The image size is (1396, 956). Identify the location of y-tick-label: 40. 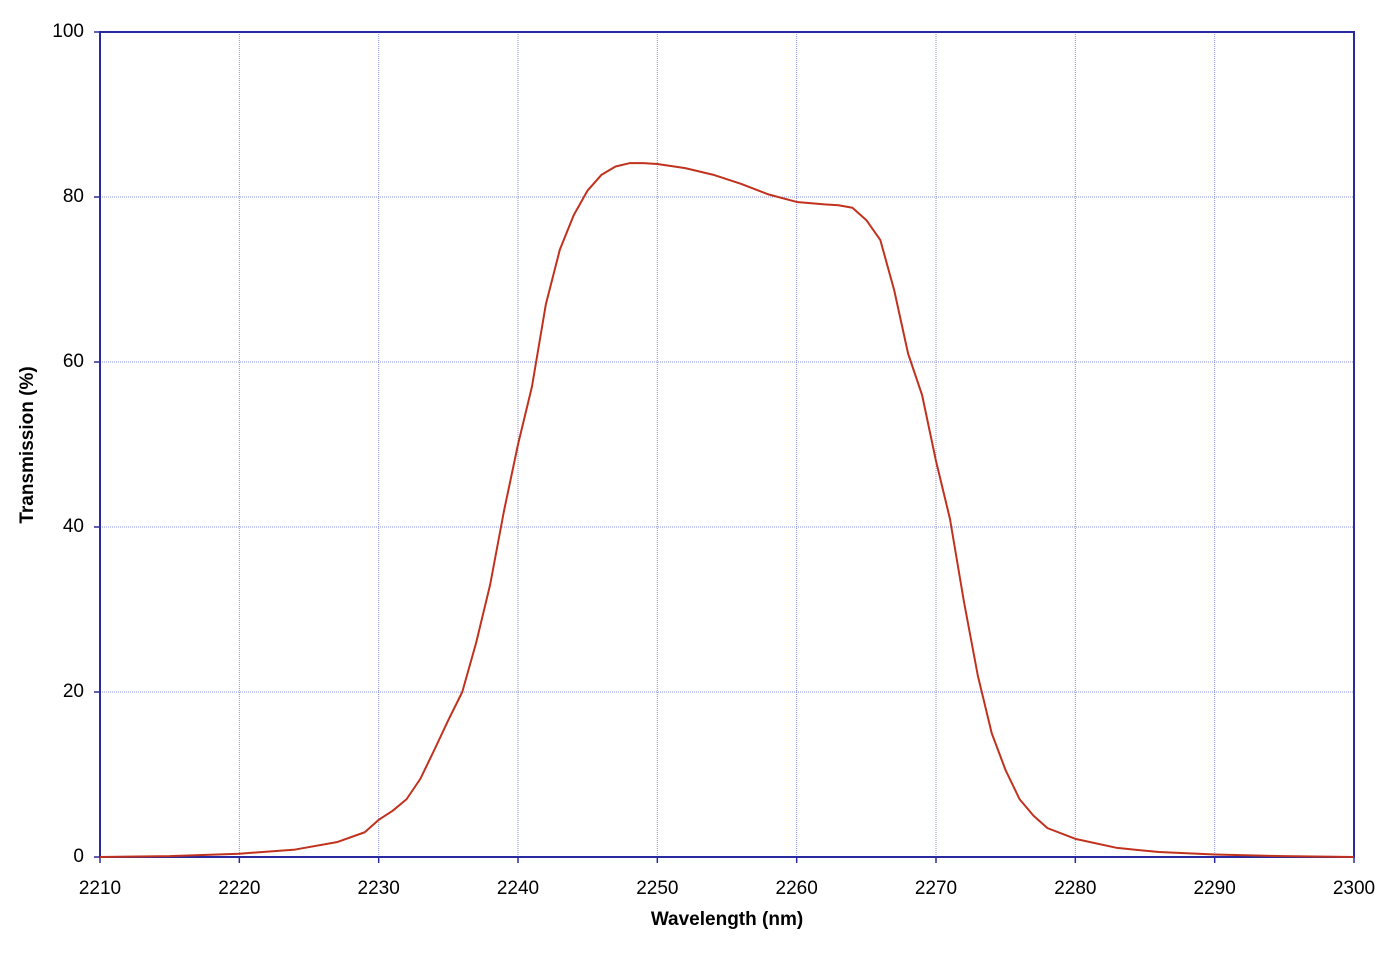
(73, 526).